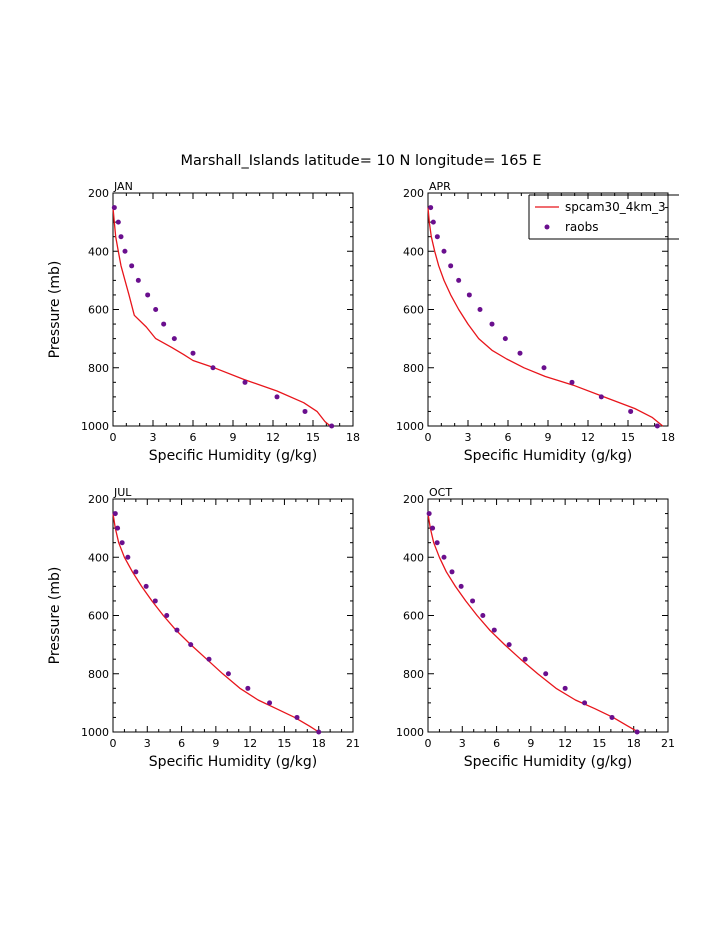 This screenshot has width=723, height=935. I want to click on x-tick-label: 21, so click(353, 743).